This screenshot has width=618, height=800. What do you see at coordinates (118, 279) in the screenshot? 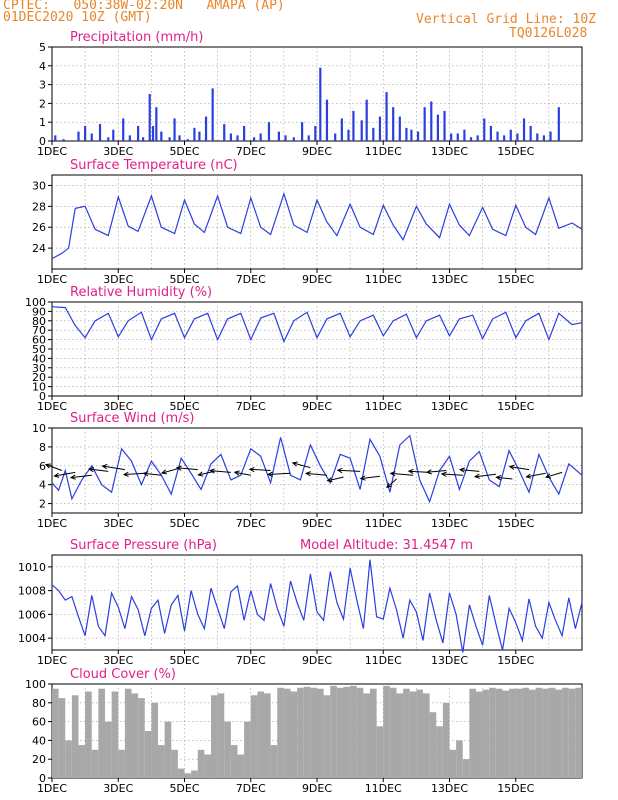
I see `temperature-xtick-label: 3DEC` at bounding box center [118, 279].